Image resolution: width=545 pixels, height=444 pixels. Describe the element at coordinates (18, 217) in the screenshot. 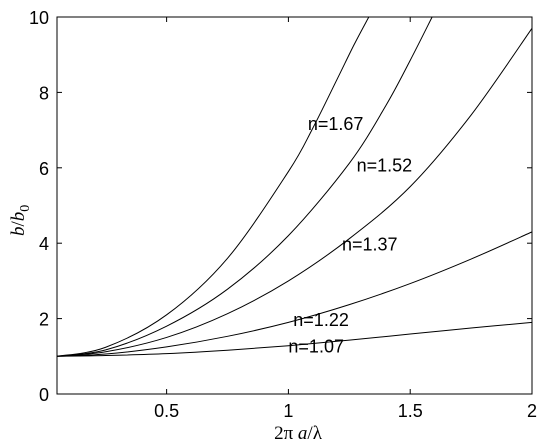

I see `y-axis-title-den: b` at that location.